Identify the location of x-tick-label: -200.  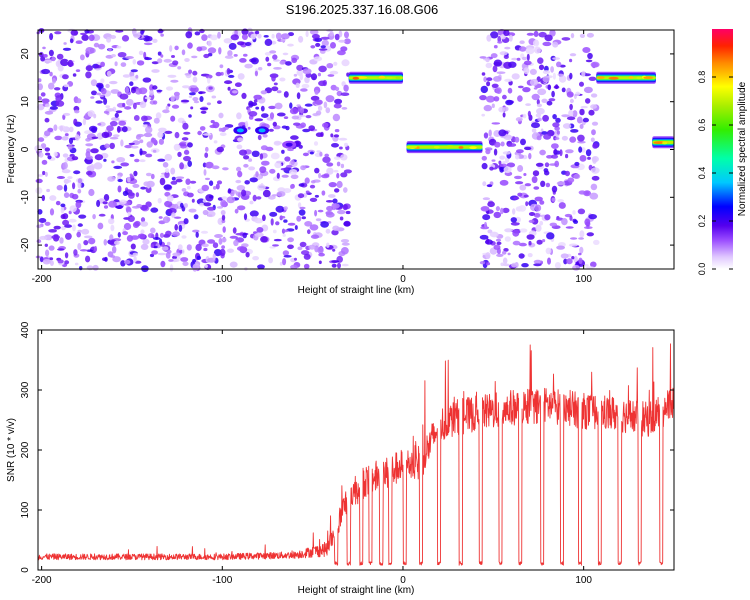
(42, 580).